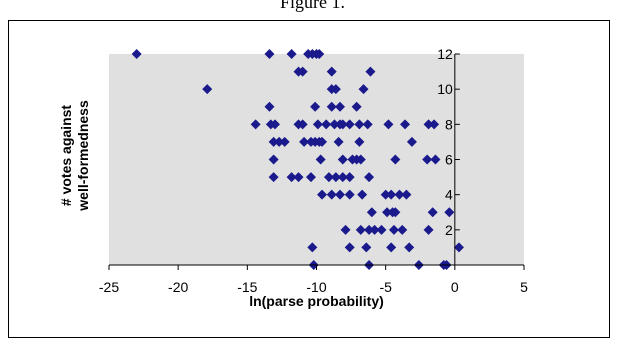 The image size is (625, 343). Describe the element at coordinates (316, 287) in the screenshot. I see `x-tick-label: -10` at that location.